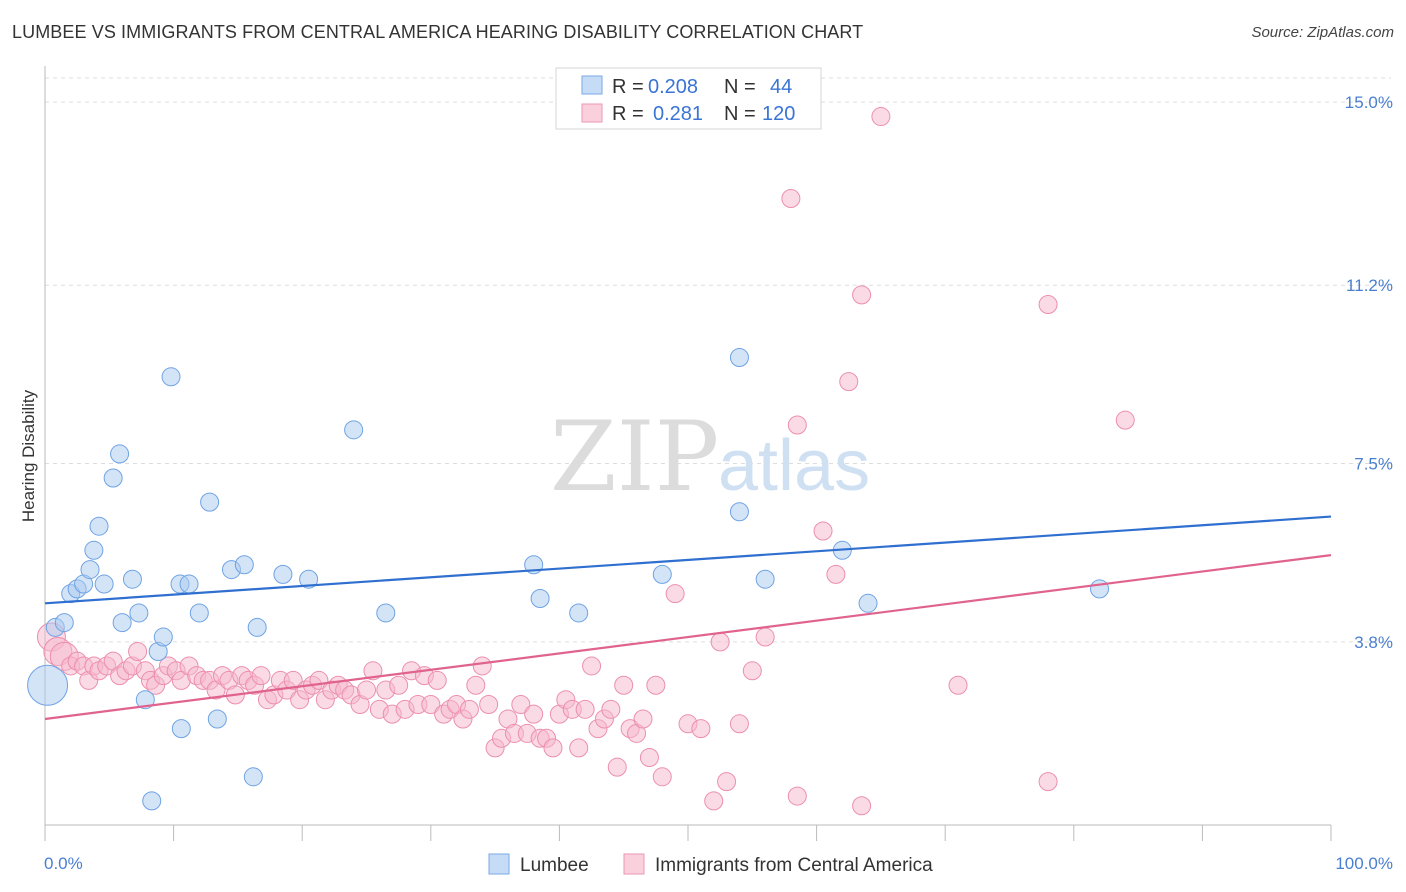  What do you see at coordinates (1373, 464) in the screenshot?
I see `y-tick-label: 7.5%` at bounding box center [1373, 464].